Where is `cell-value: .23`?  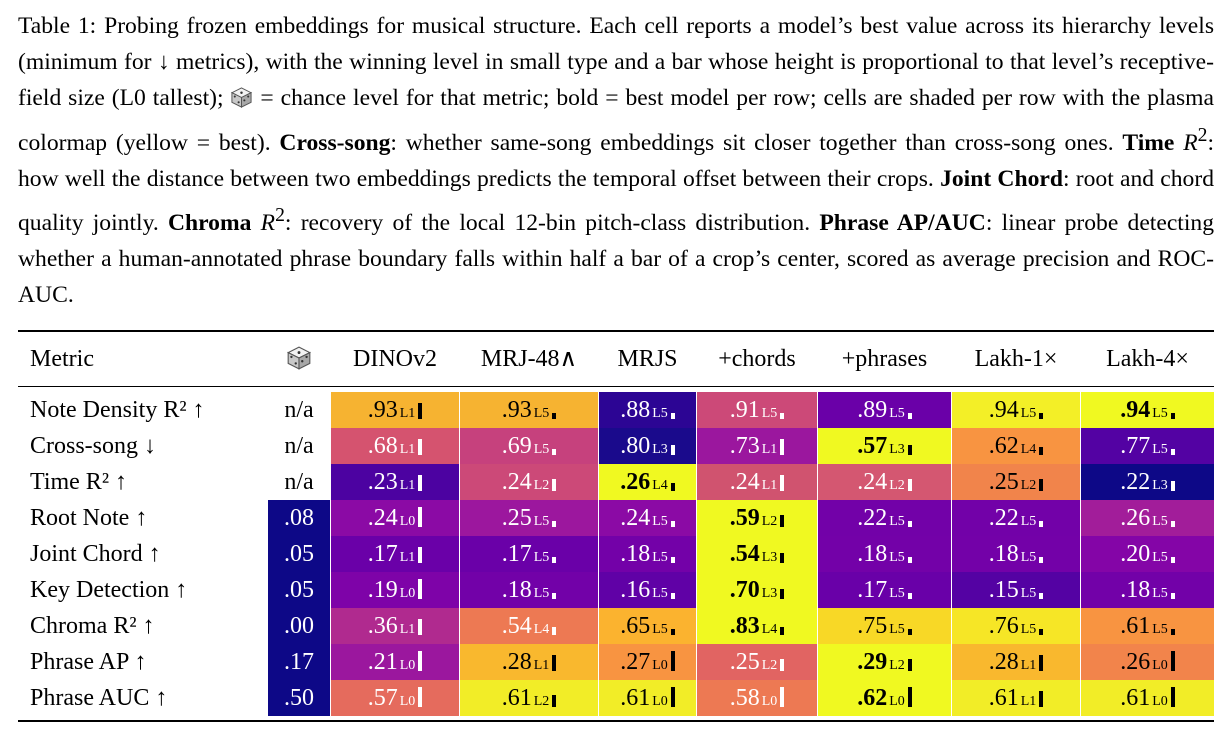 cell-value: .23 is located at coordinates (382, 482).